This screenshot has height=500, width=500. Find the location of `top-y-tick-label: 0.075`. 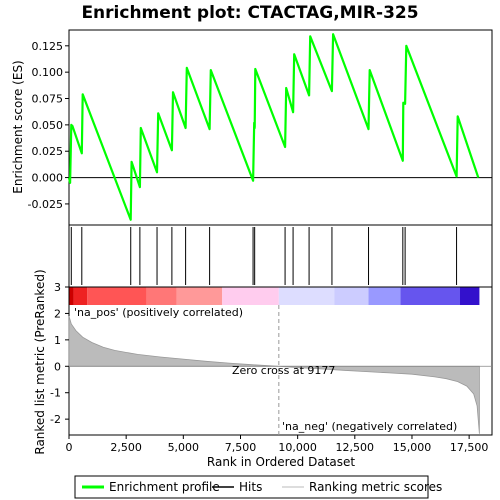

top-y-tick-label: 0.075 is located at coordinates (48, 99).